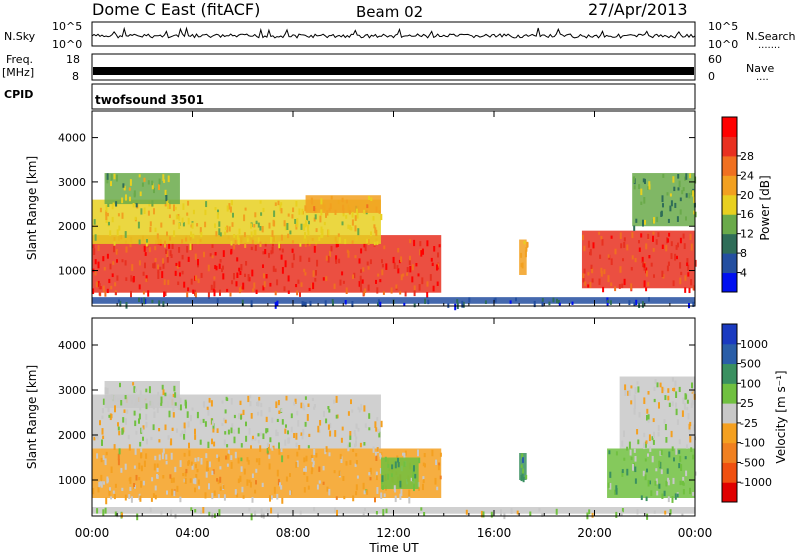 This screenshot has width=800, height=554. I want to click on power-colorbar-label: 24, so click(747, 175).